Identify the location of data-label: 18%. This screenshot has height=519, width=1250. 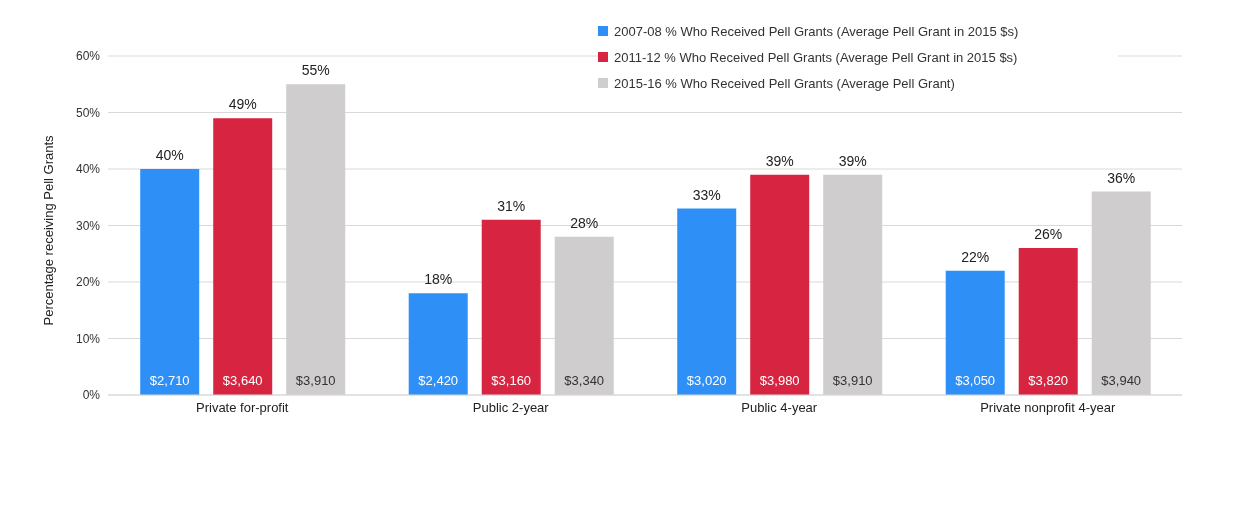
(438, 279).